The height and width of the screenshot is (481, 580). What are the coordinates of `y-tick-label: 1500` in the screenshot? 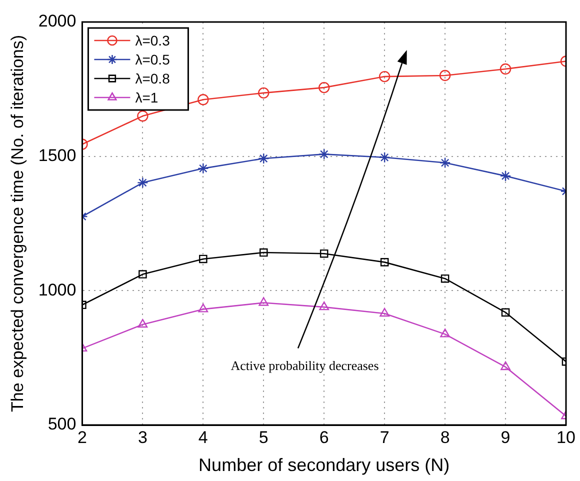 It's located at (57, 156).